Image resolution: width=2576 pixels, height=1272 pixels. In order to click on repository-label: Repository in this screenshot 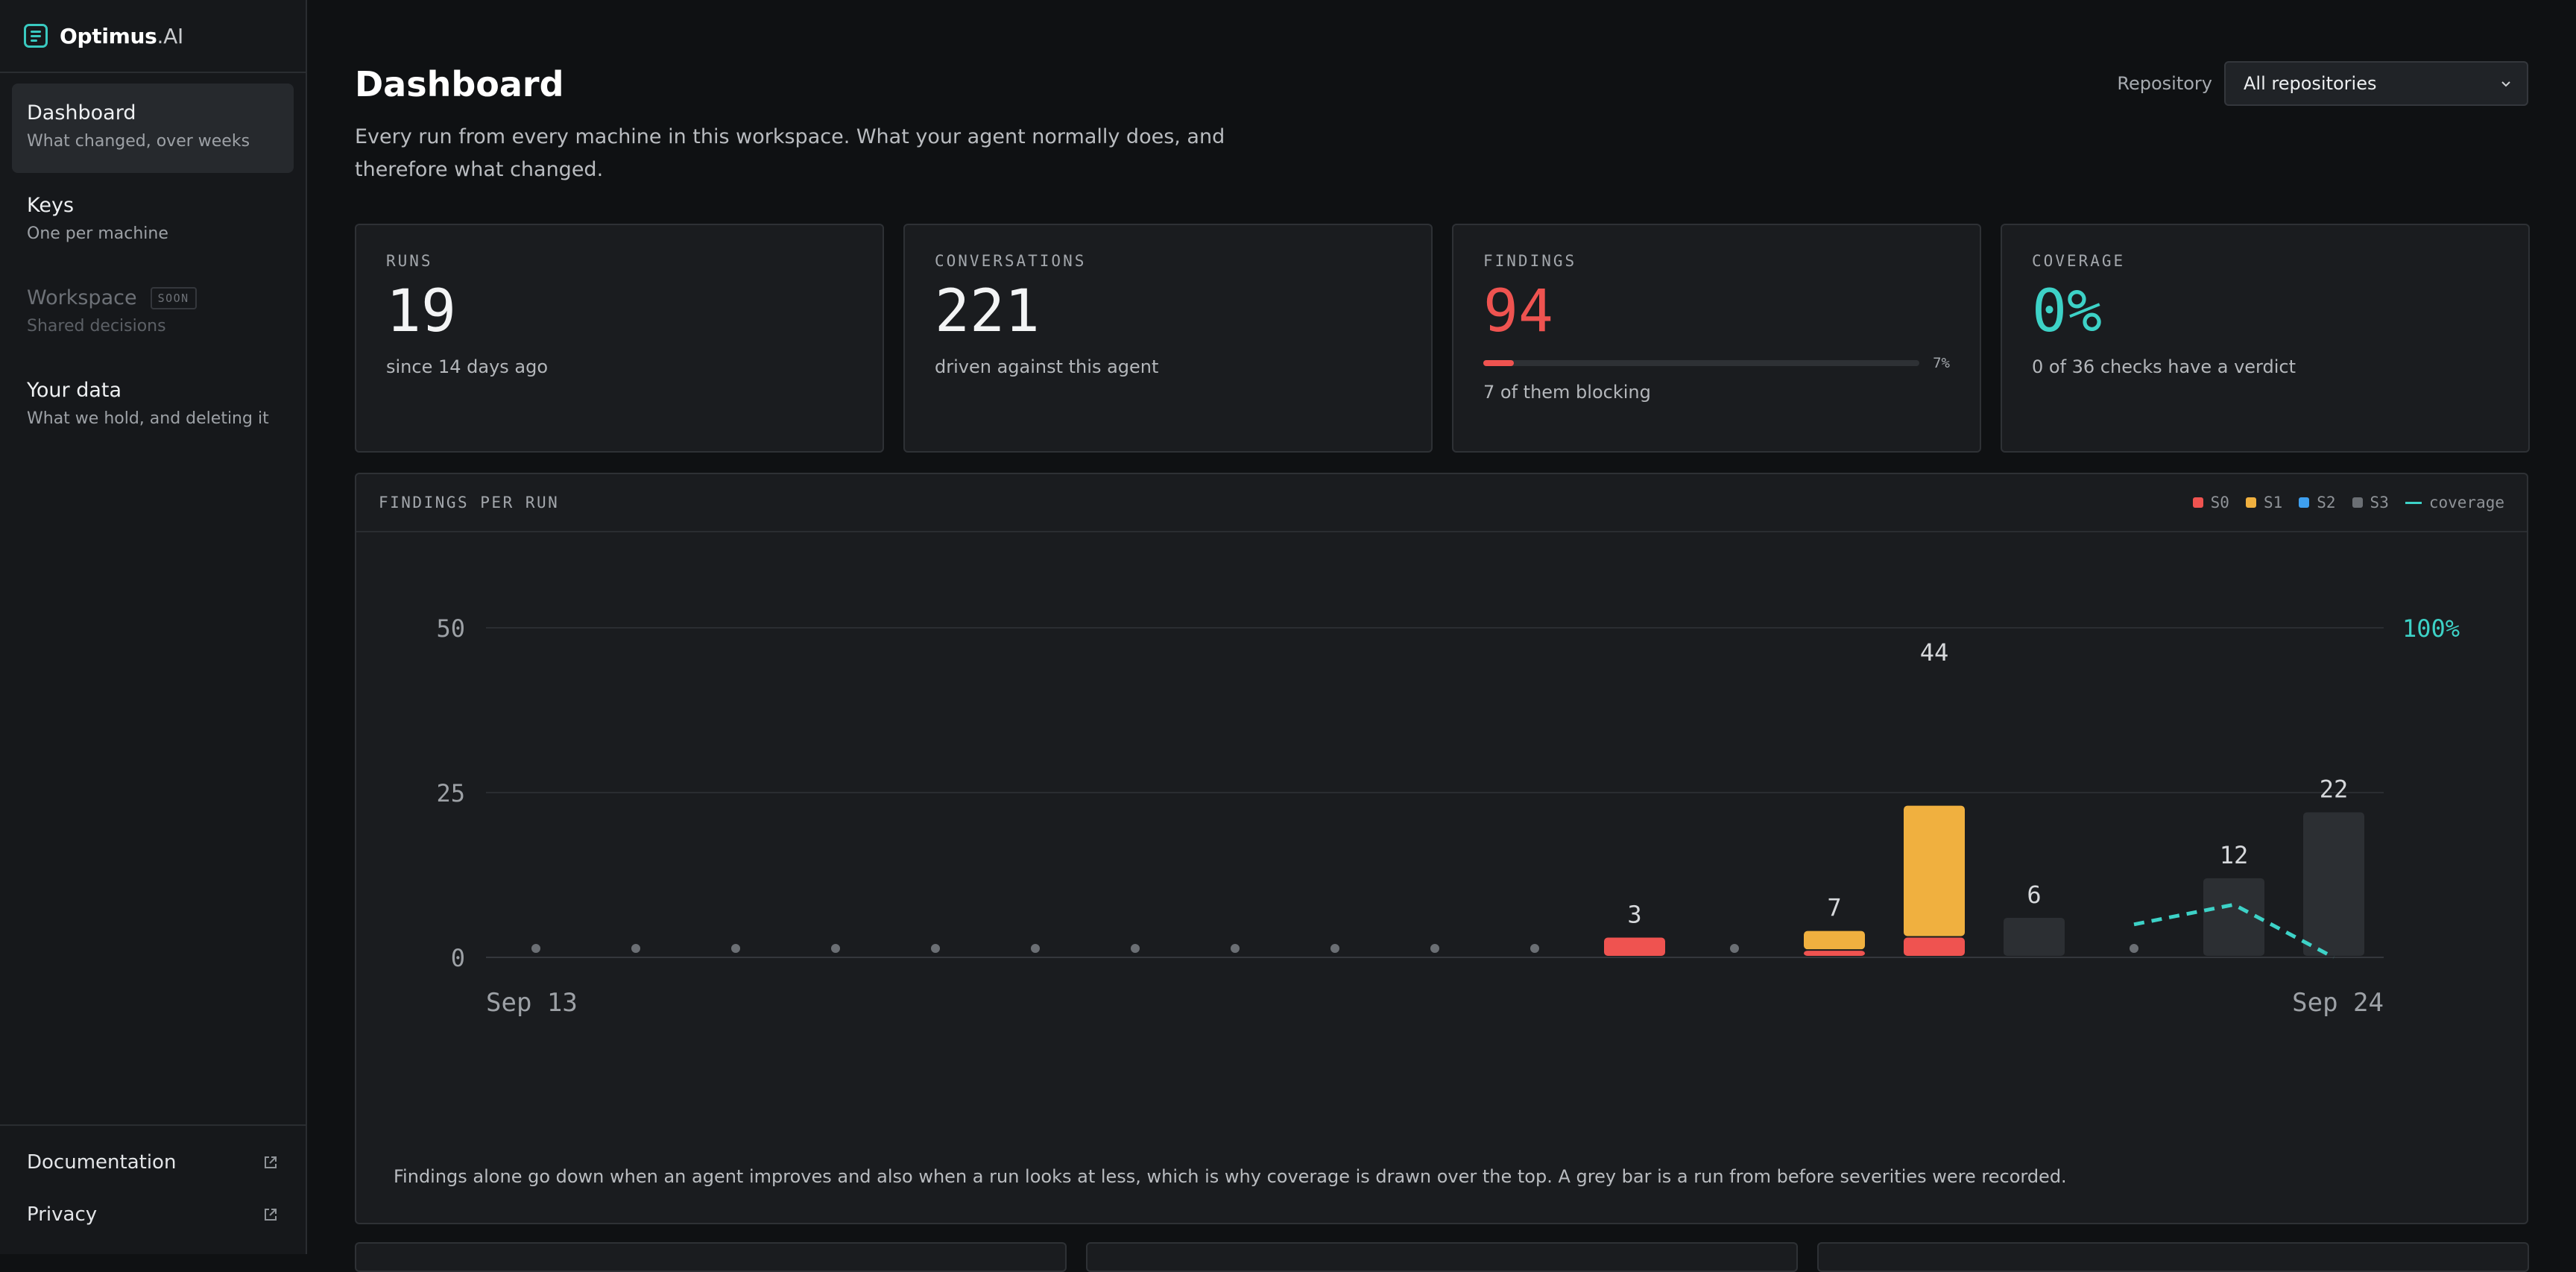, I will do `click(2164, 83)`.